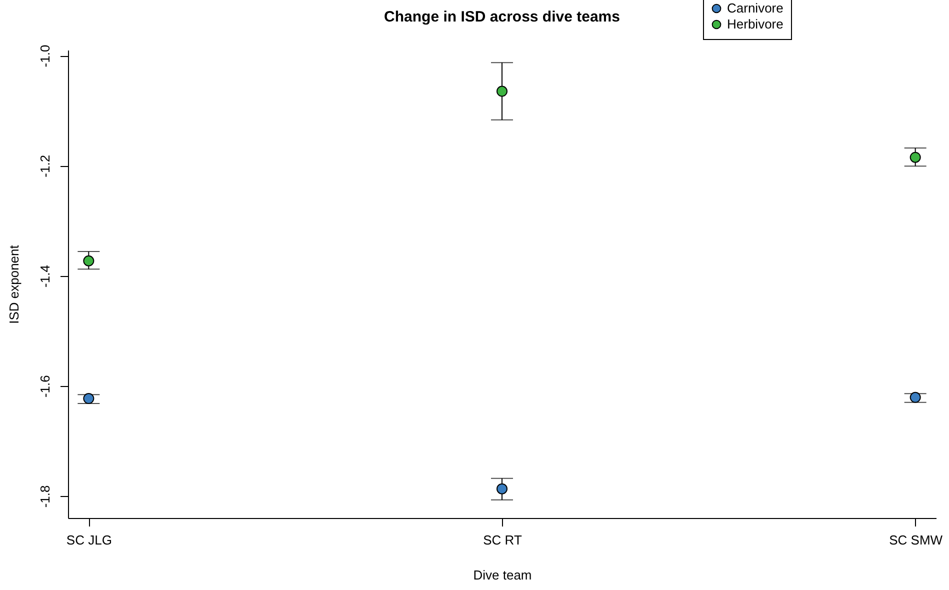  I want to click on x-tick-label: SC SMW, so click(916, 540).